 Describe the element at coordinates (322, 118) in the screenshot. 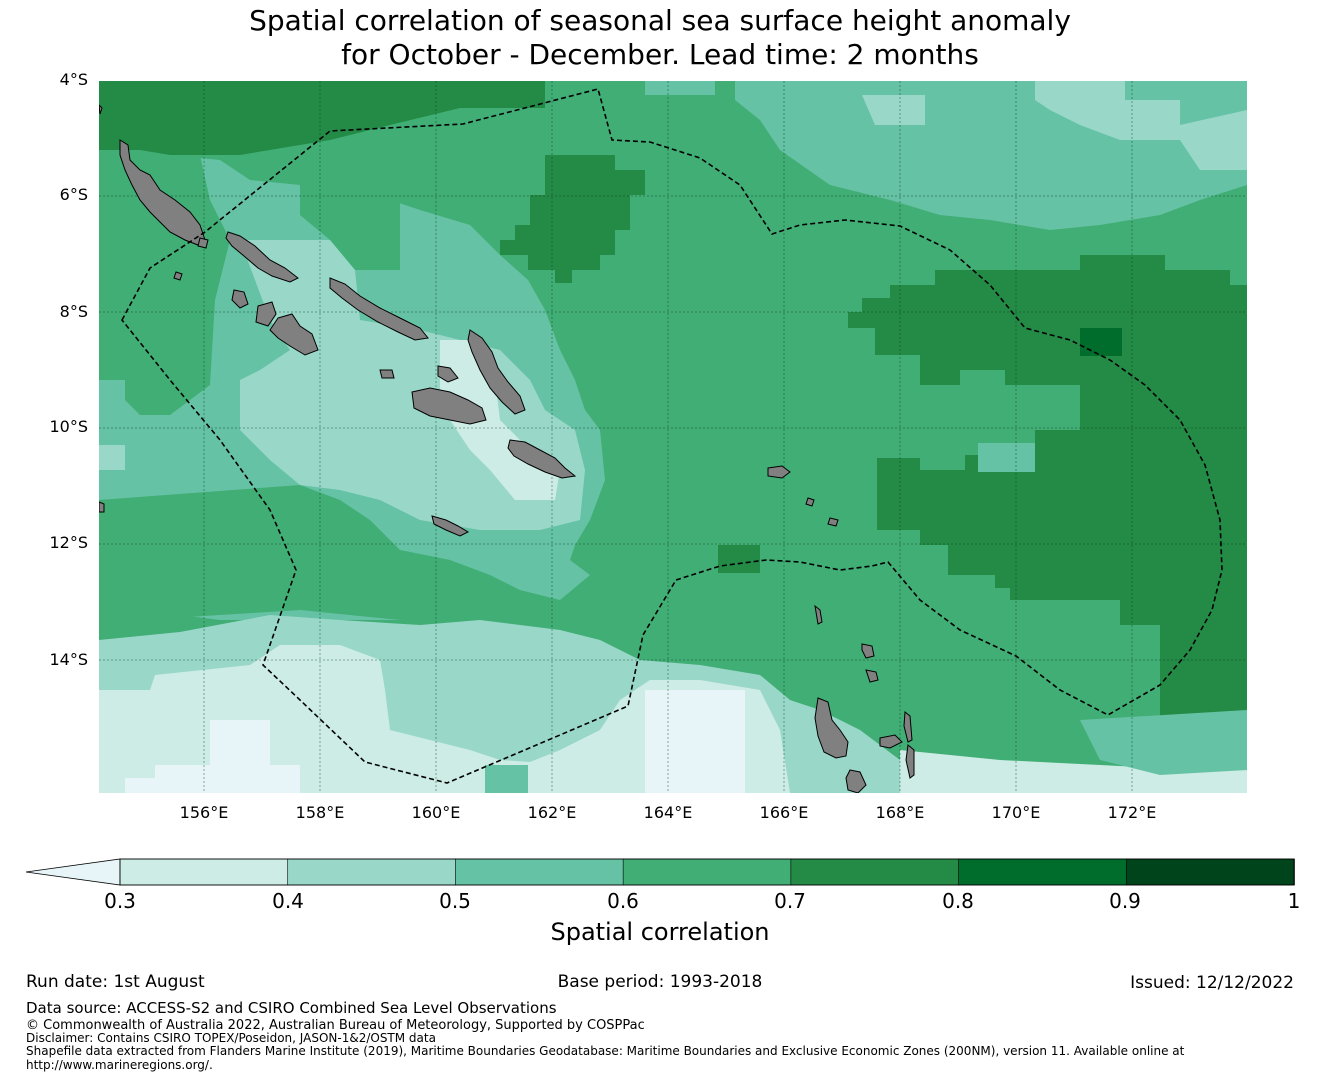

I see `field-class-0.7-nw` at that location.